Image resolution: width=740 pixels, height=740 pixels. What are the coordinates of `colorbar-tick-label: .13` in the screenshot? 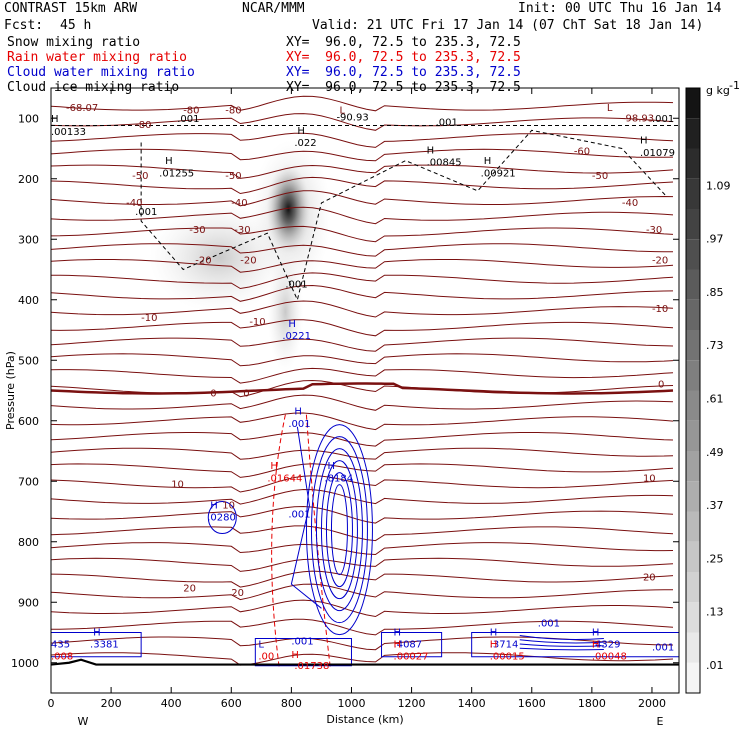 It's located at (715, 612).